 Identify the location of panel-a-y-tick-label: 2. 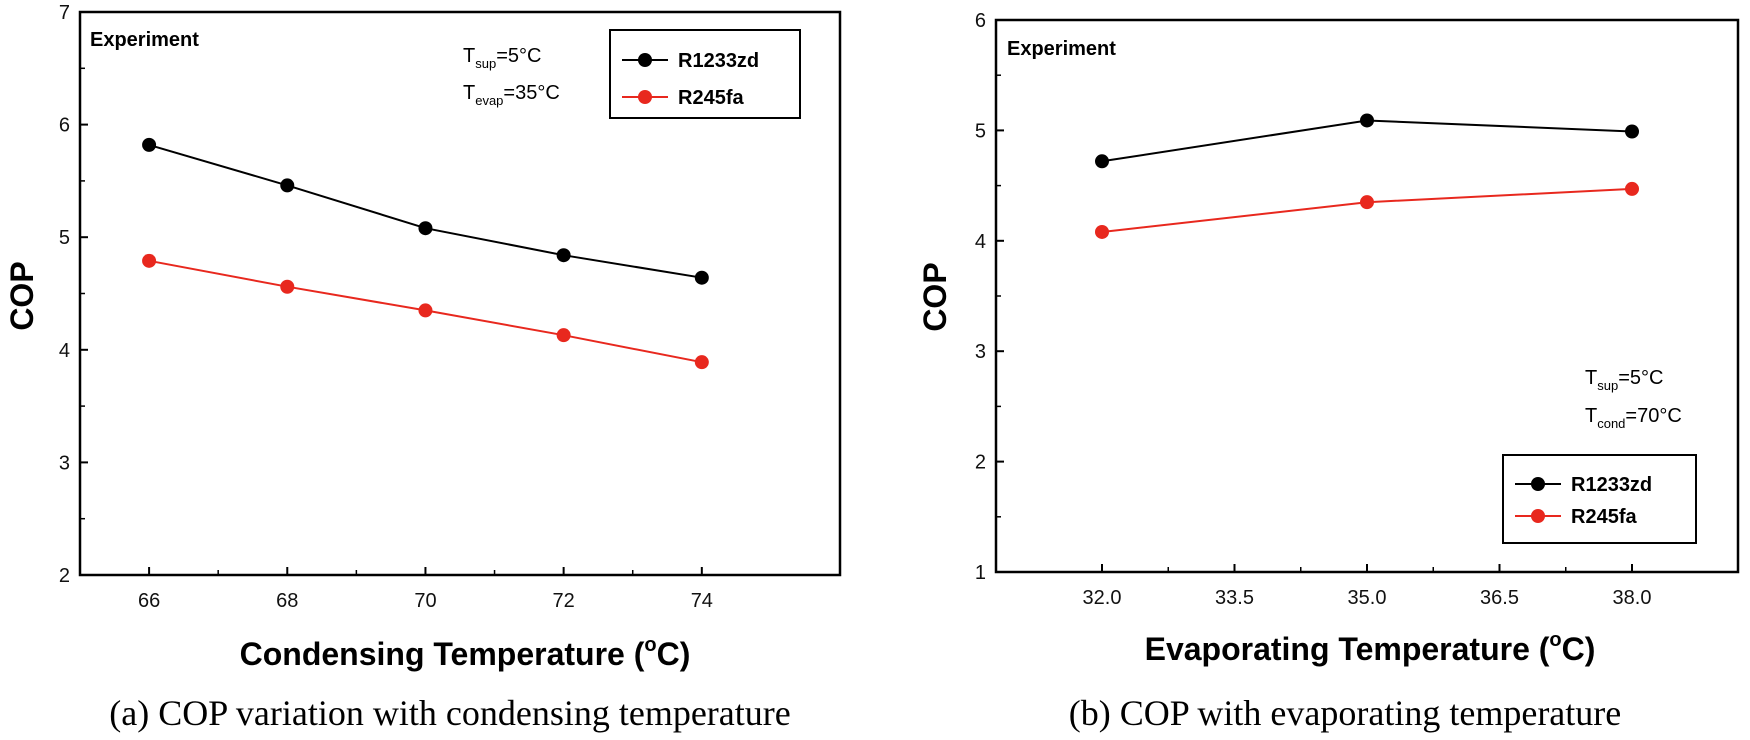
(64, 576).